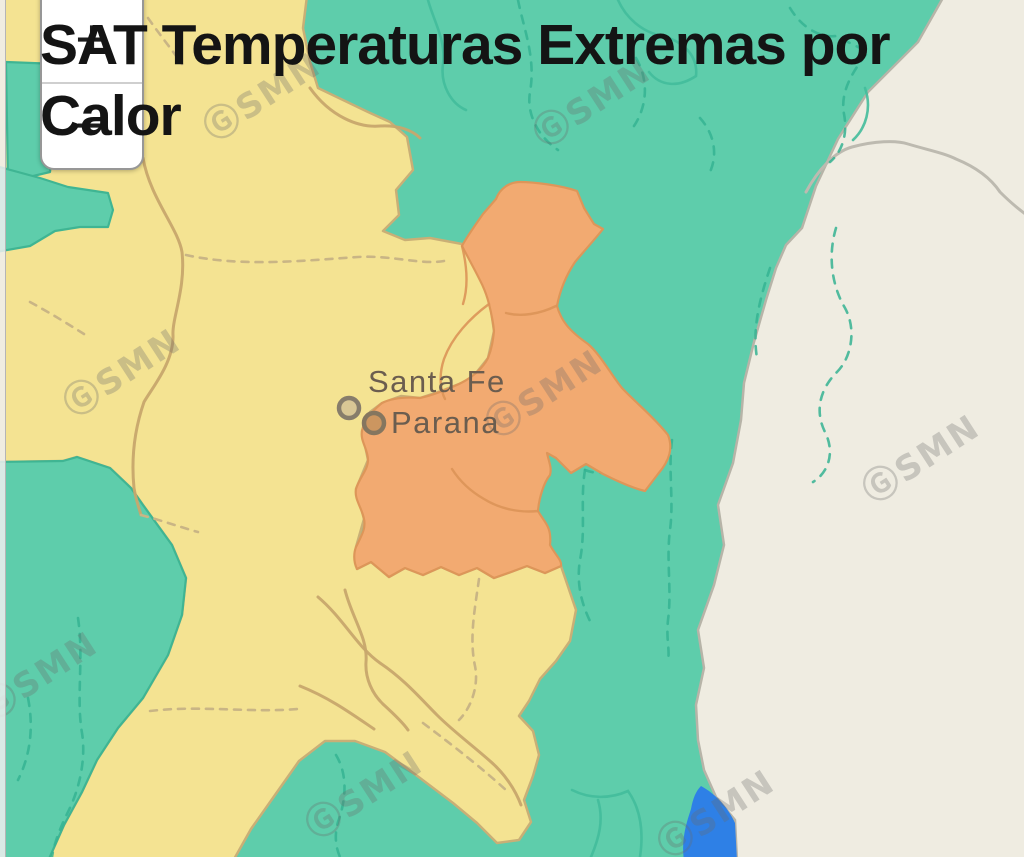  Describe the element at coordinates (92, 42) in the screenshot. I see `zoom-in-button: +` at that location.